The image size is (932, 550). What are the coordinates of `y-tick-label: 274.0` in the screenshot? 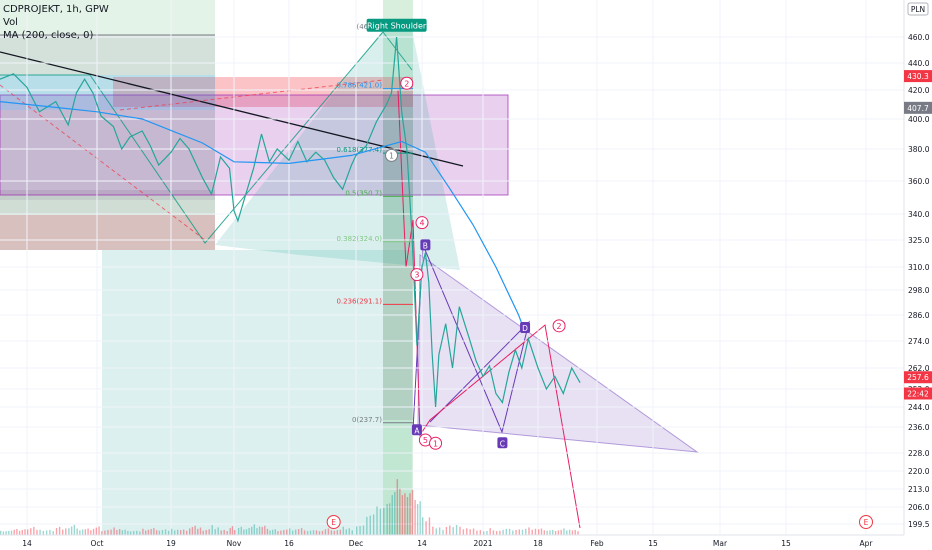 It's located at (919, 341).